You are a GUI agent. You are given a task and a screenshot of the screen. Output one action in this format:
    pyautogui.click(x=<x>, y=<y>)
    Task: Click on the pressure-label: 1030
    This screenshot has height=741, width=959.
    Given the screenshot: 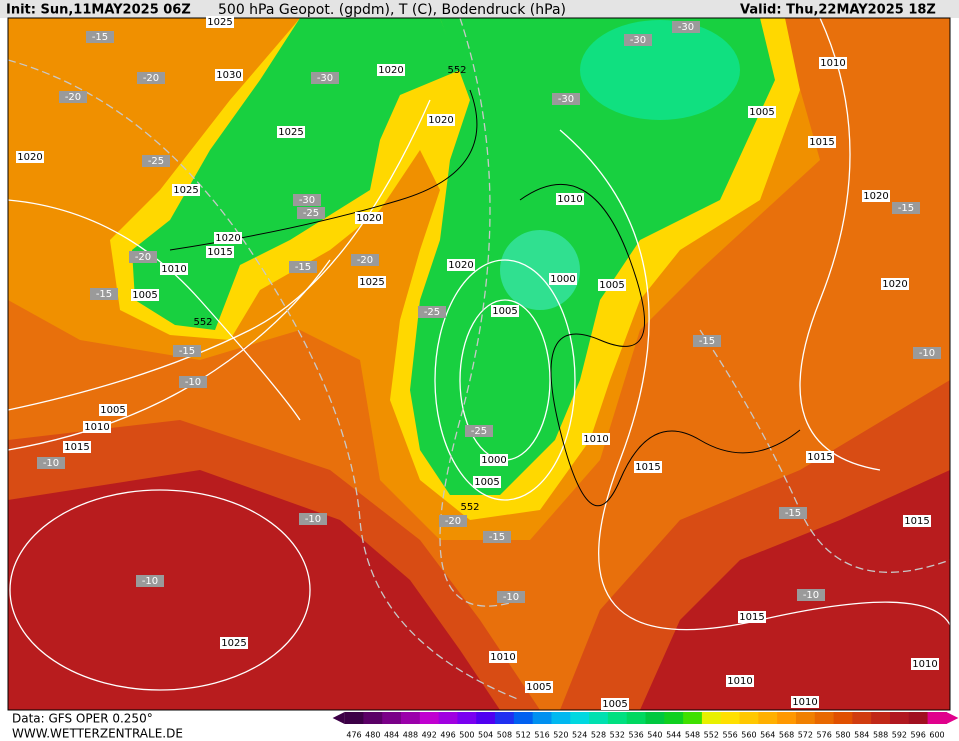 What is the action you would take?
    pyautogui.click(x=228, y=75)
    